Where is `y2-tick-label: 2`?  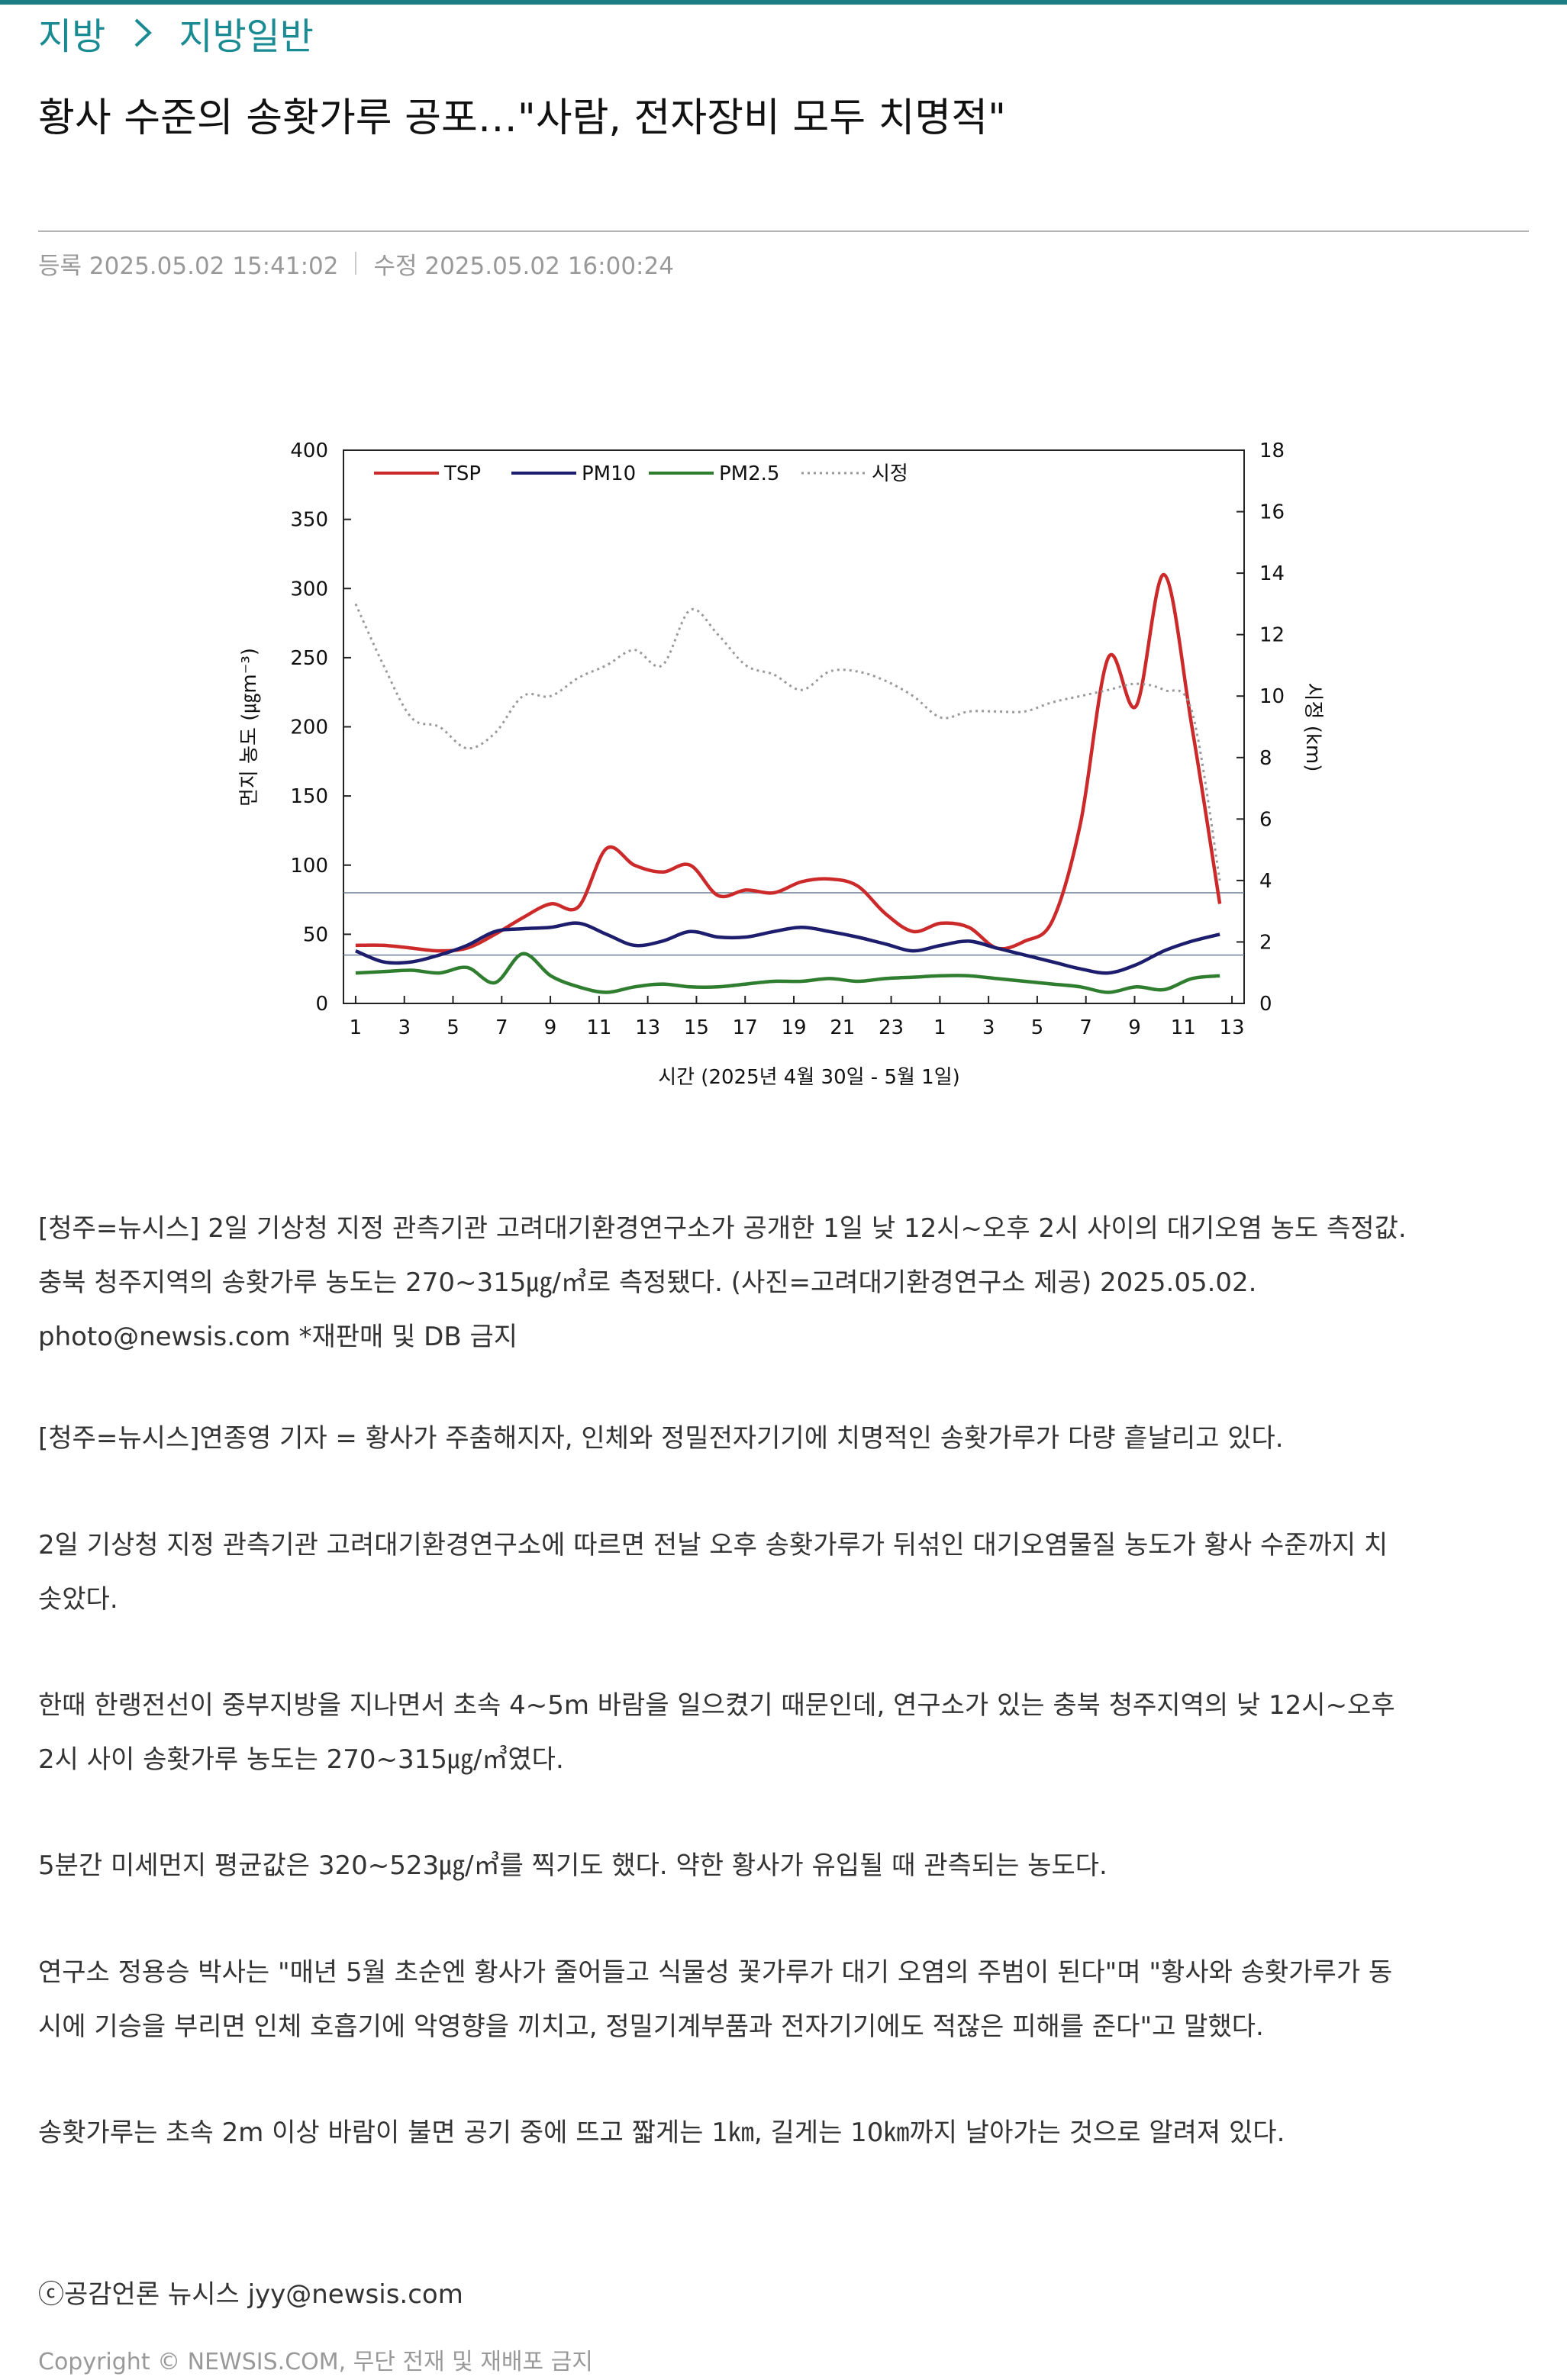 y2-tick-label: 2 is located at coordinates (1265, 942).